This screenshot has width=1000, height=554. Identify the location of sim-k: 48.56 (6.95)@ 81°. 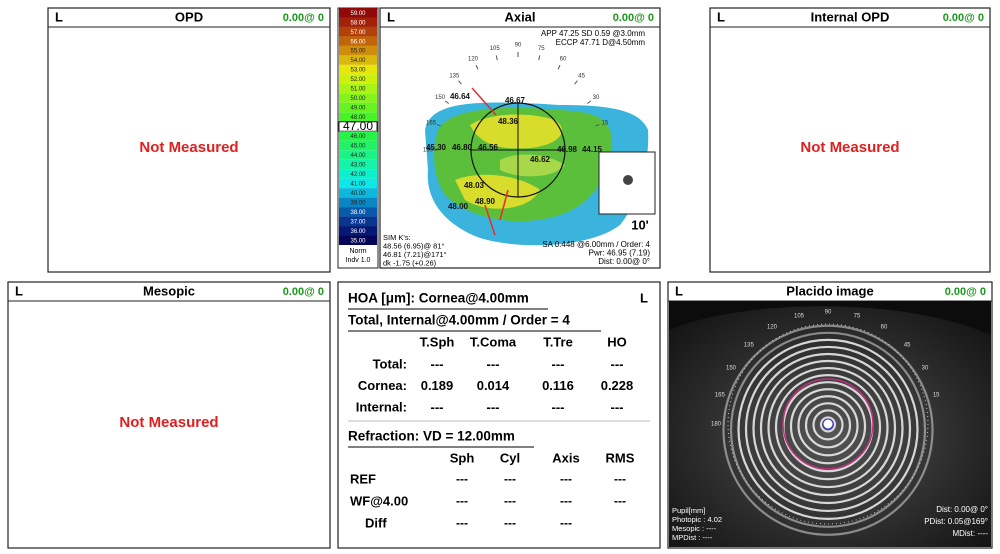
(413, 245).